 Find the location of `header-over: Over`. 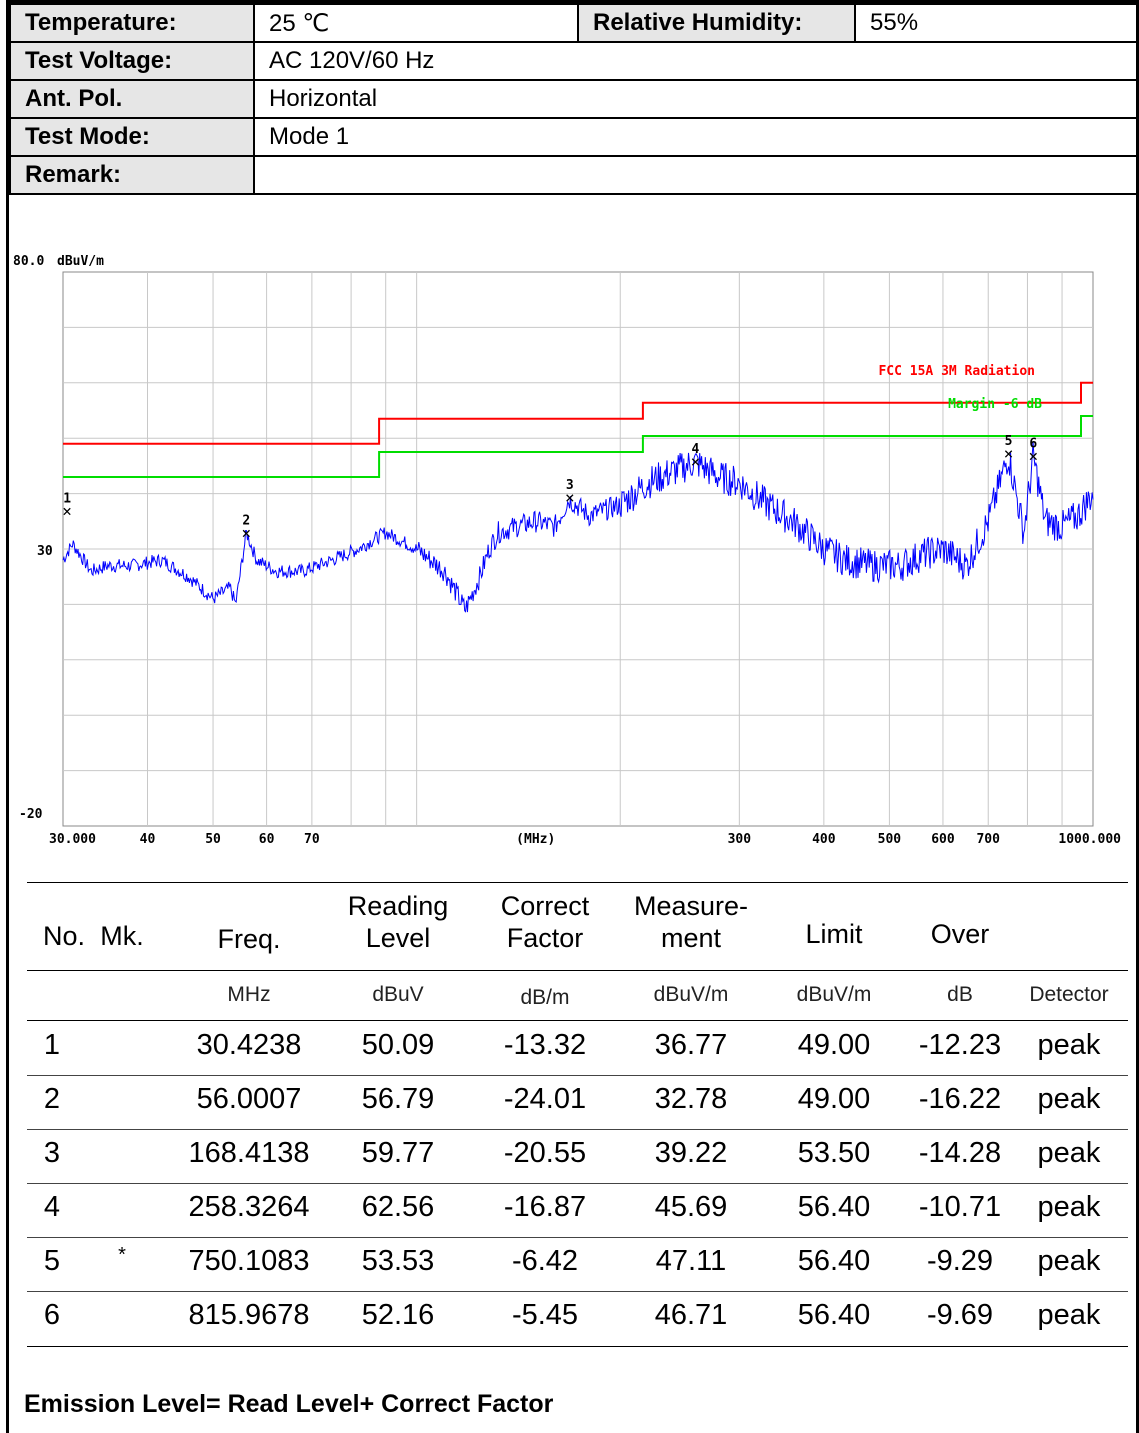

header-over: Over is located at coordinates (960, 934).